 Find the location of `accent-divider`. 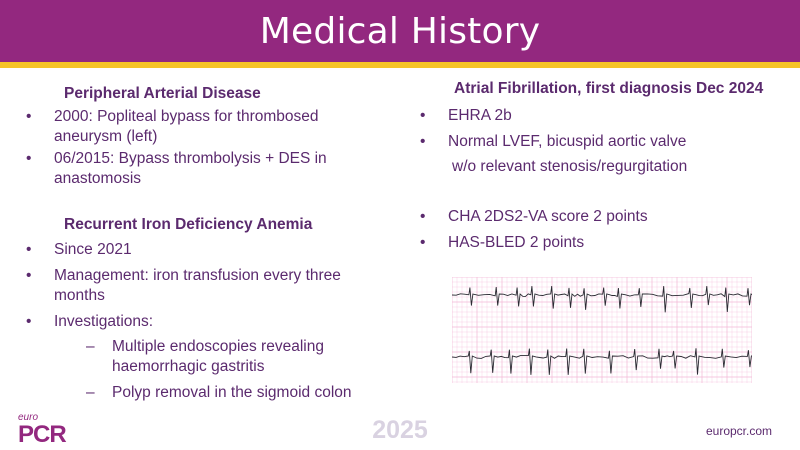

accent-divider is located at coordinates (400, 65).